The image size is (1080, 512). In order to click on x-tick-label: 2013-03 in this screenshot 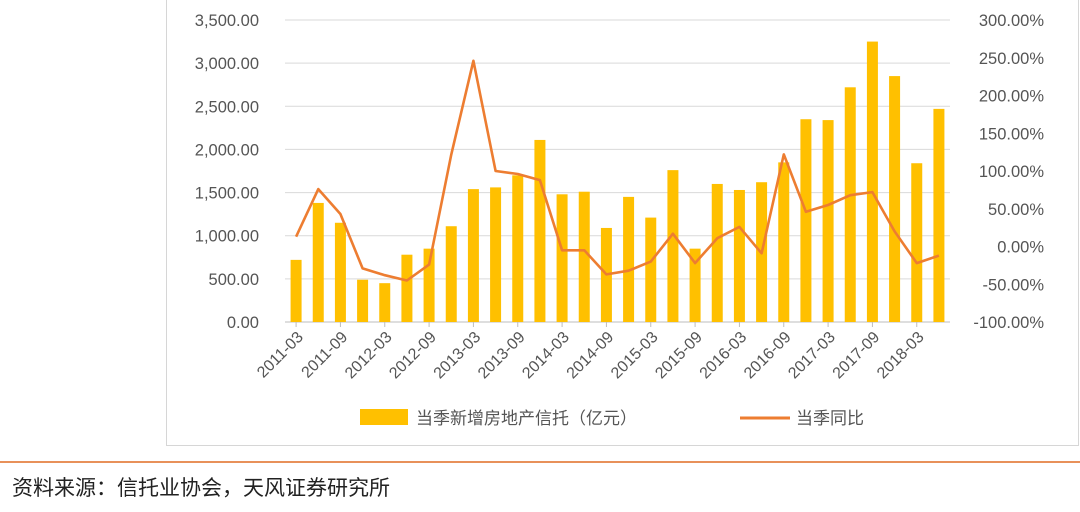, I will do `click(458, 356)`.